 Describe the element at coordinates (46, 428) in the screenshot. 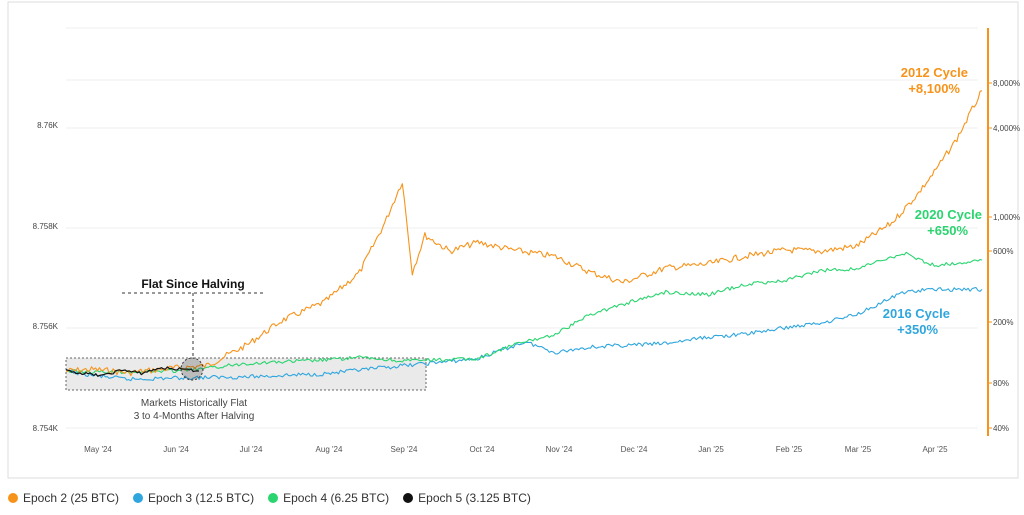

I see `left-tick-label: 8.754K` at that location.